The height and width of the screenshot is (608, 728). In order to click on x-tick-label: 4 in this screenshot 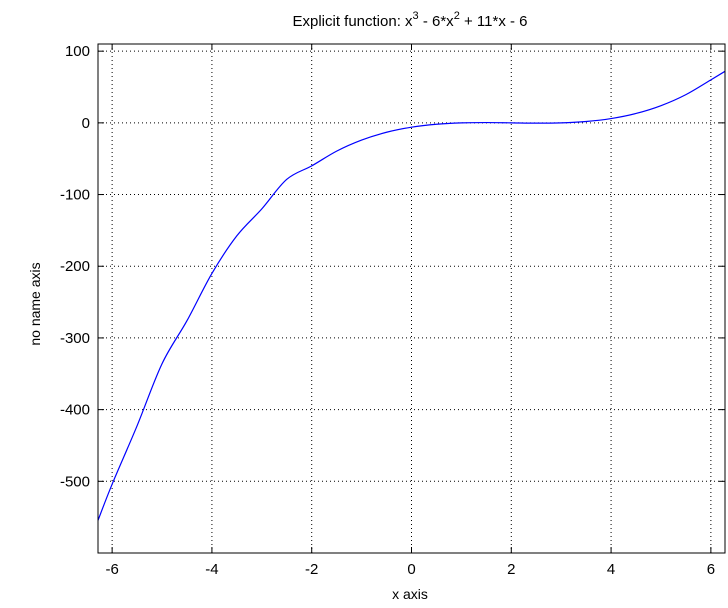, I will do `click(611, 569)`.